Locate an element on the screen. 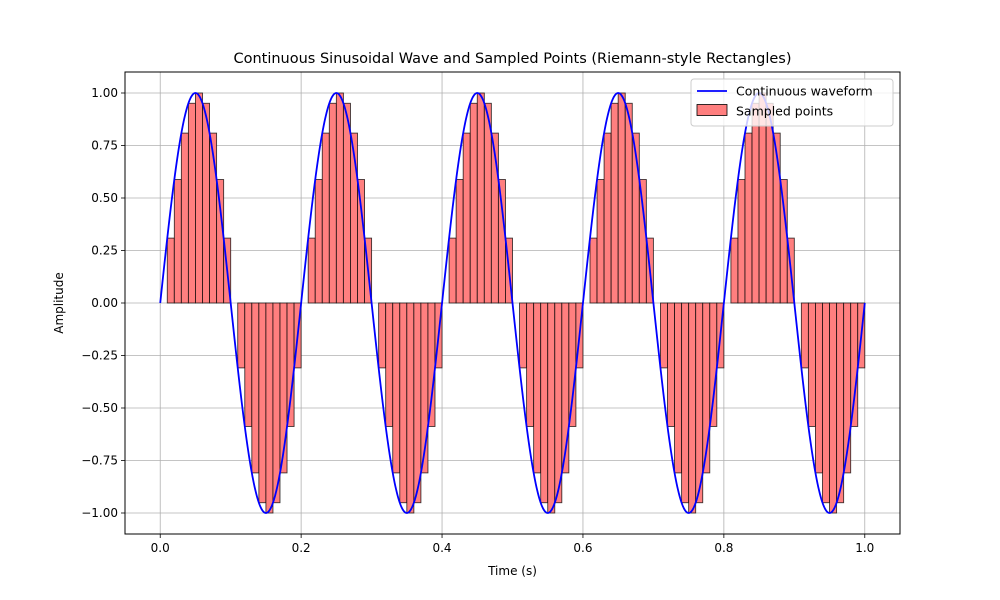 The image size is (1000, 600). y-tick-label: −0.50 is located at coordinates (99, 408).